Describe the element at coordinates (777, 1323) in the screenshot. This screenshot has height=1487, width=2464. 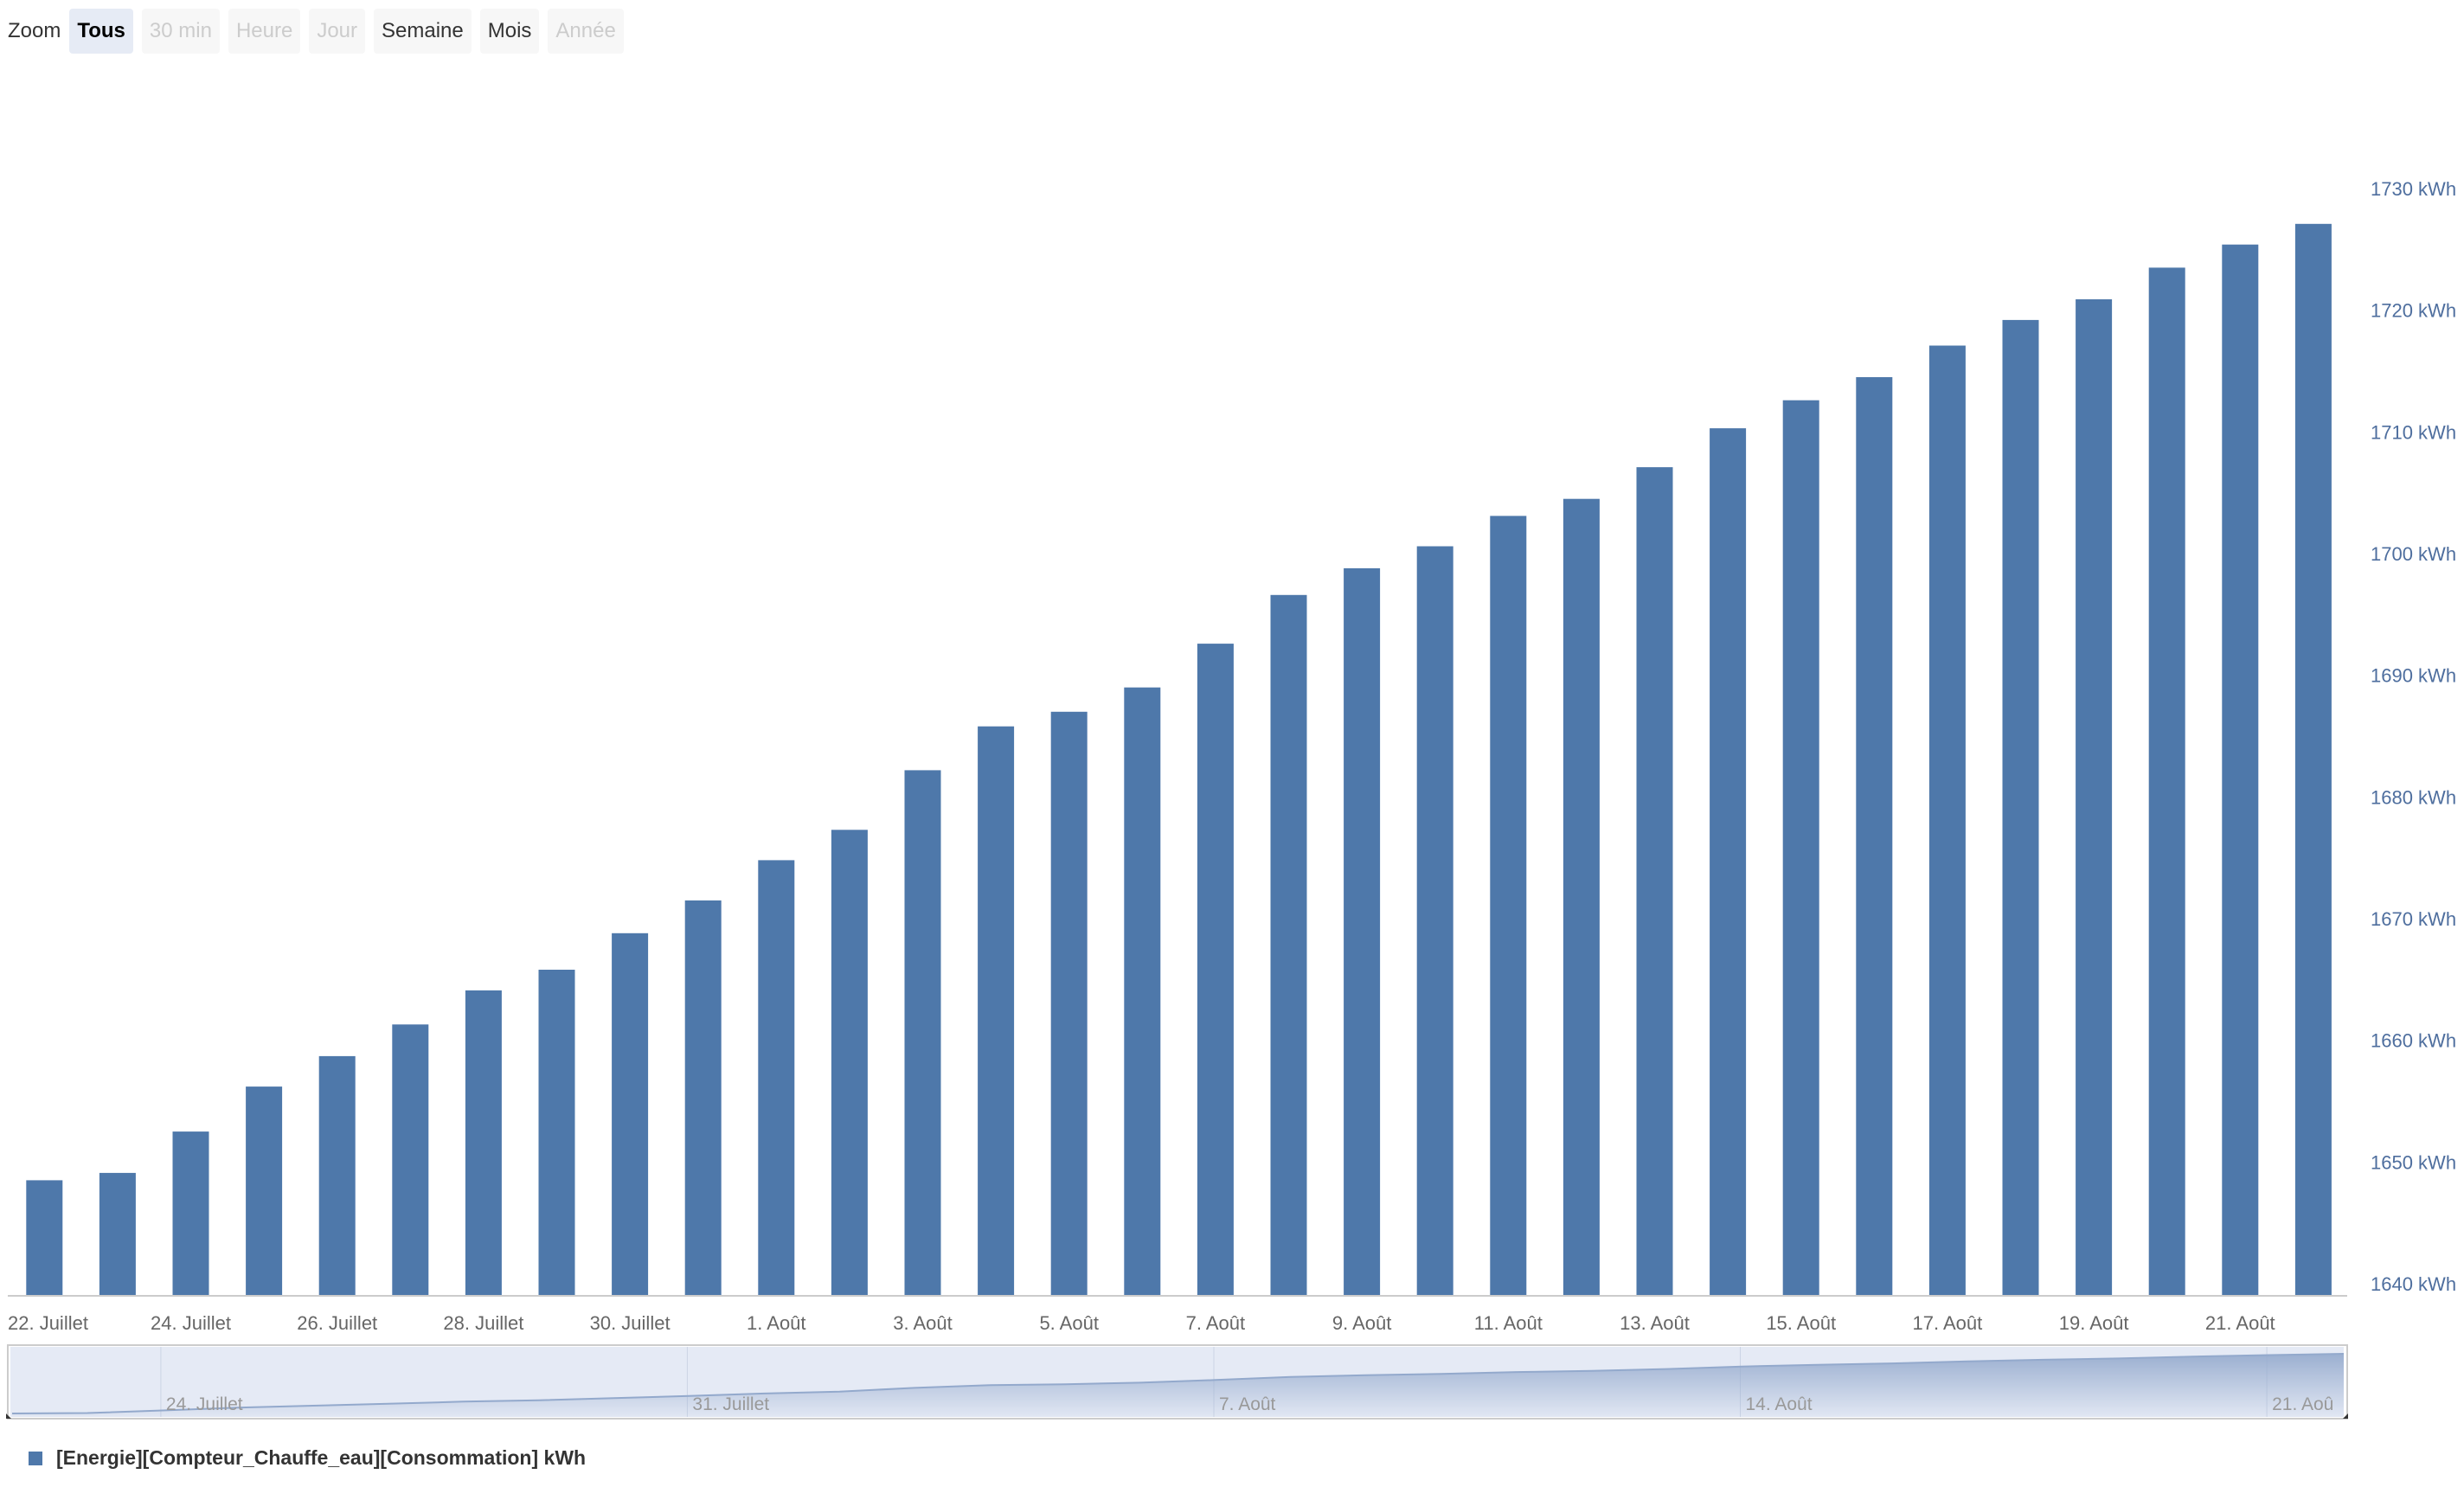
I see `x-tick-label: 1. Août` at that location.